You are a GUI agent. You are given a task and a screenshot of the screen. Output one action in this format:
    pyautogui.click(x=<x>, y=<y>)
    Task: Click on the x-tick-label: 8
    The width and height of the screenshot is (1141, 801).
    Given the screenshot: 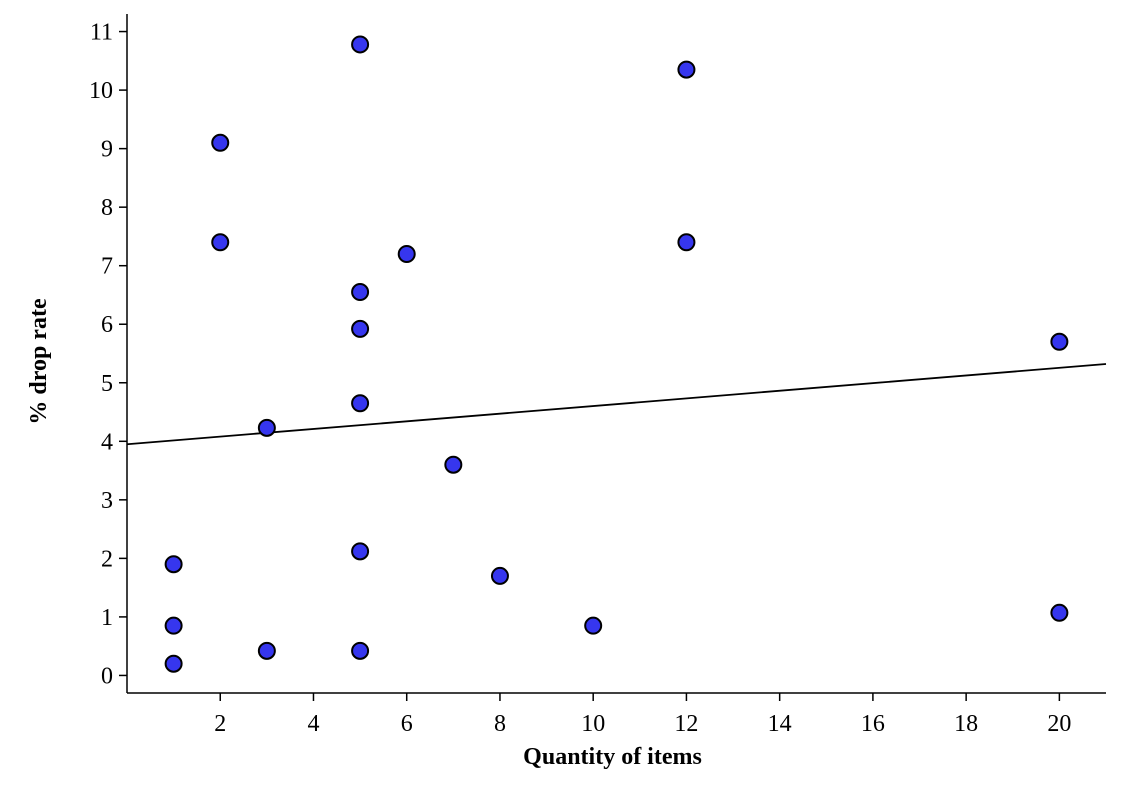 What is the action you would take?
    pyautogui.click(x=500, y=724)
    